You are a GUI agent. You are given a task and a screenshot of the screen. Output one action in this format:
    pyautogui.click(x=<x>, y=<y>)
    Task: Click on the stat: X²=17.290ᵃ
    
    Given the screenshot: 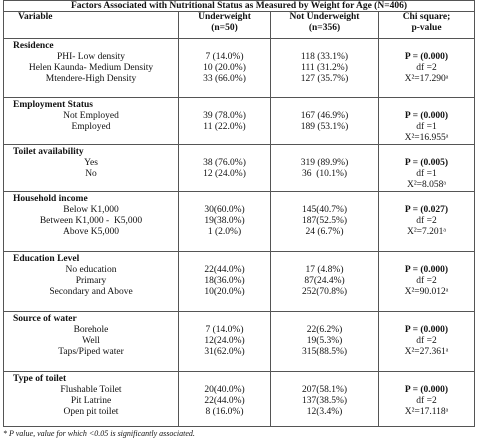 What is the action you would take?
    pyautogui.click(x=426, y=79)
    